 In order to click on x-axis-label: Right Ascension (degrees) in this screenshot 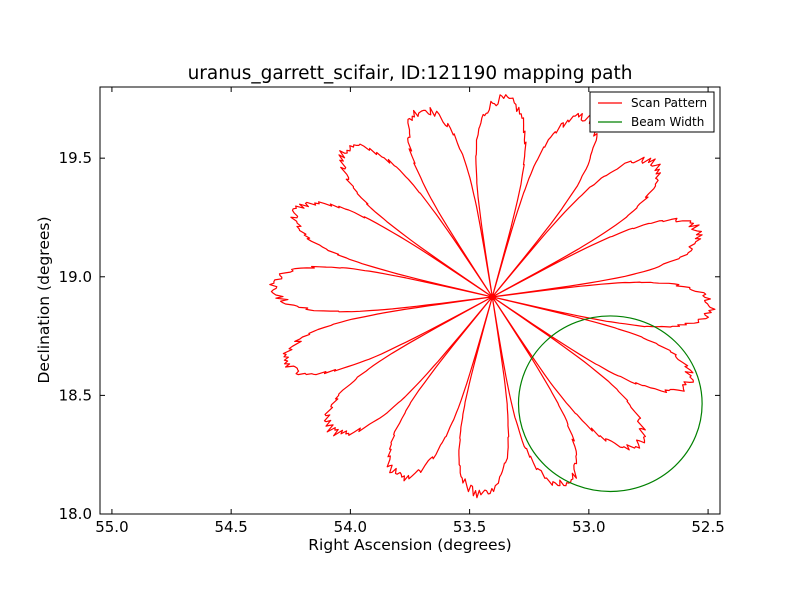, I will do `click(409, 545)`.